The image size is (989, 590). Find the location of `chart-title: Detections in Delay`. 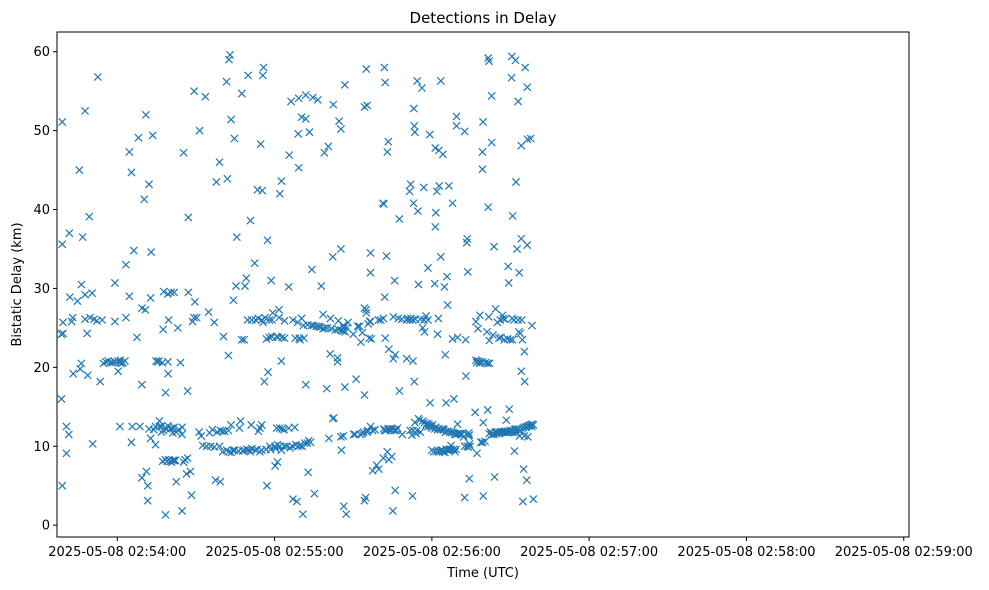

chart-title: Detections in Delay is located at coordinates (483, 18).